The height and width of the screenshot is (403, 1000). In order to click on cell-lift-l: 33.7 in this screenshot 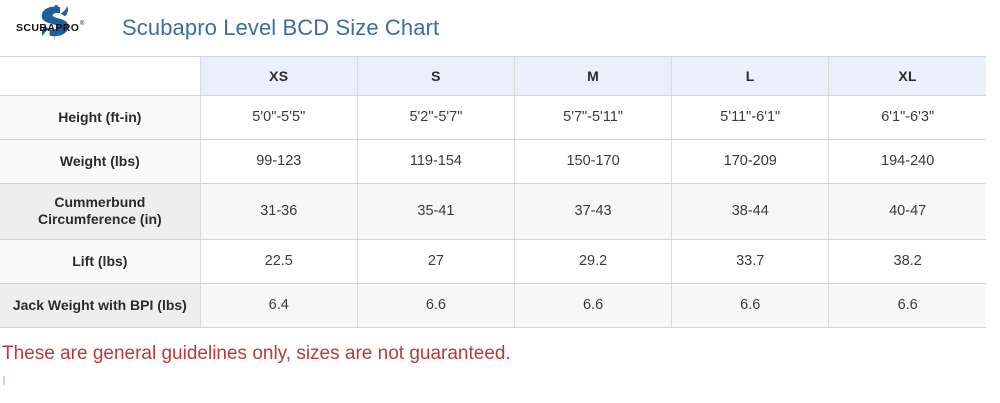, I will do `click(750, 261)`.